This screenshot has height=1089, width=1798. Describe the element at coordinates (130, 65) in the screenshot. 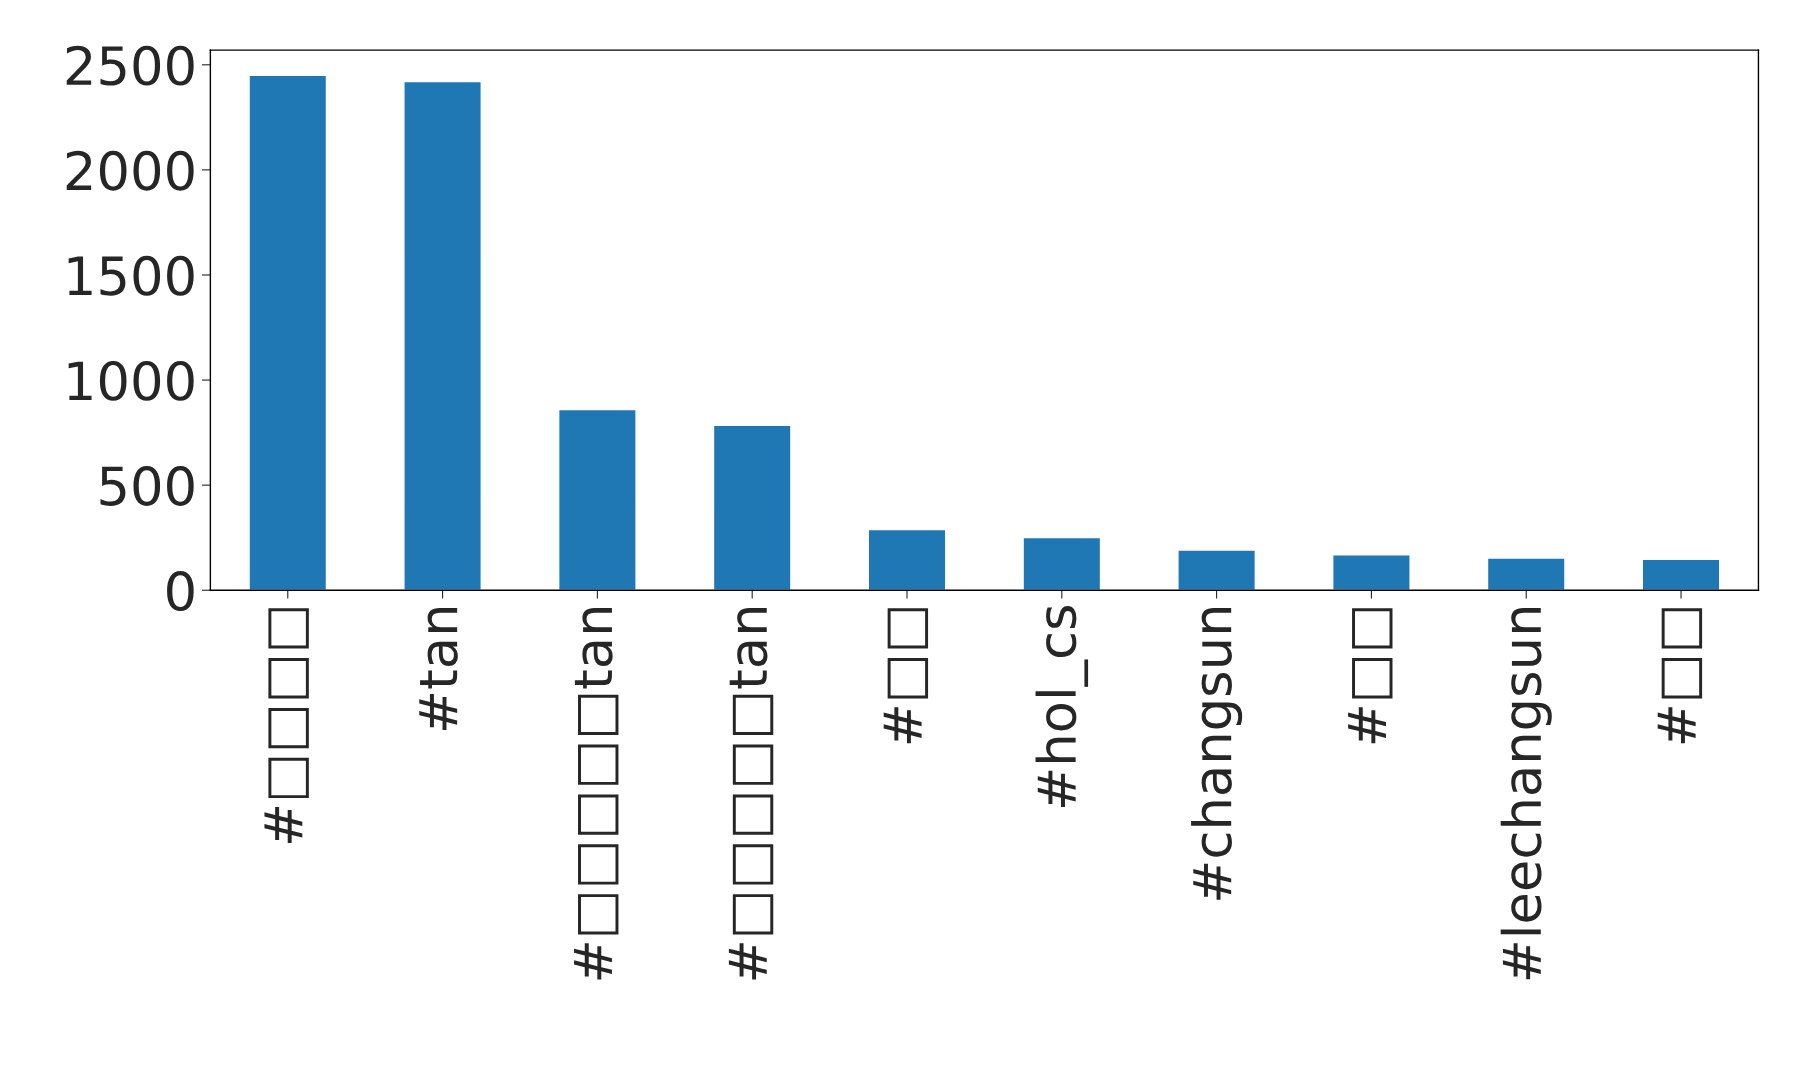

I see `y-tick-label: 2500` at that location.